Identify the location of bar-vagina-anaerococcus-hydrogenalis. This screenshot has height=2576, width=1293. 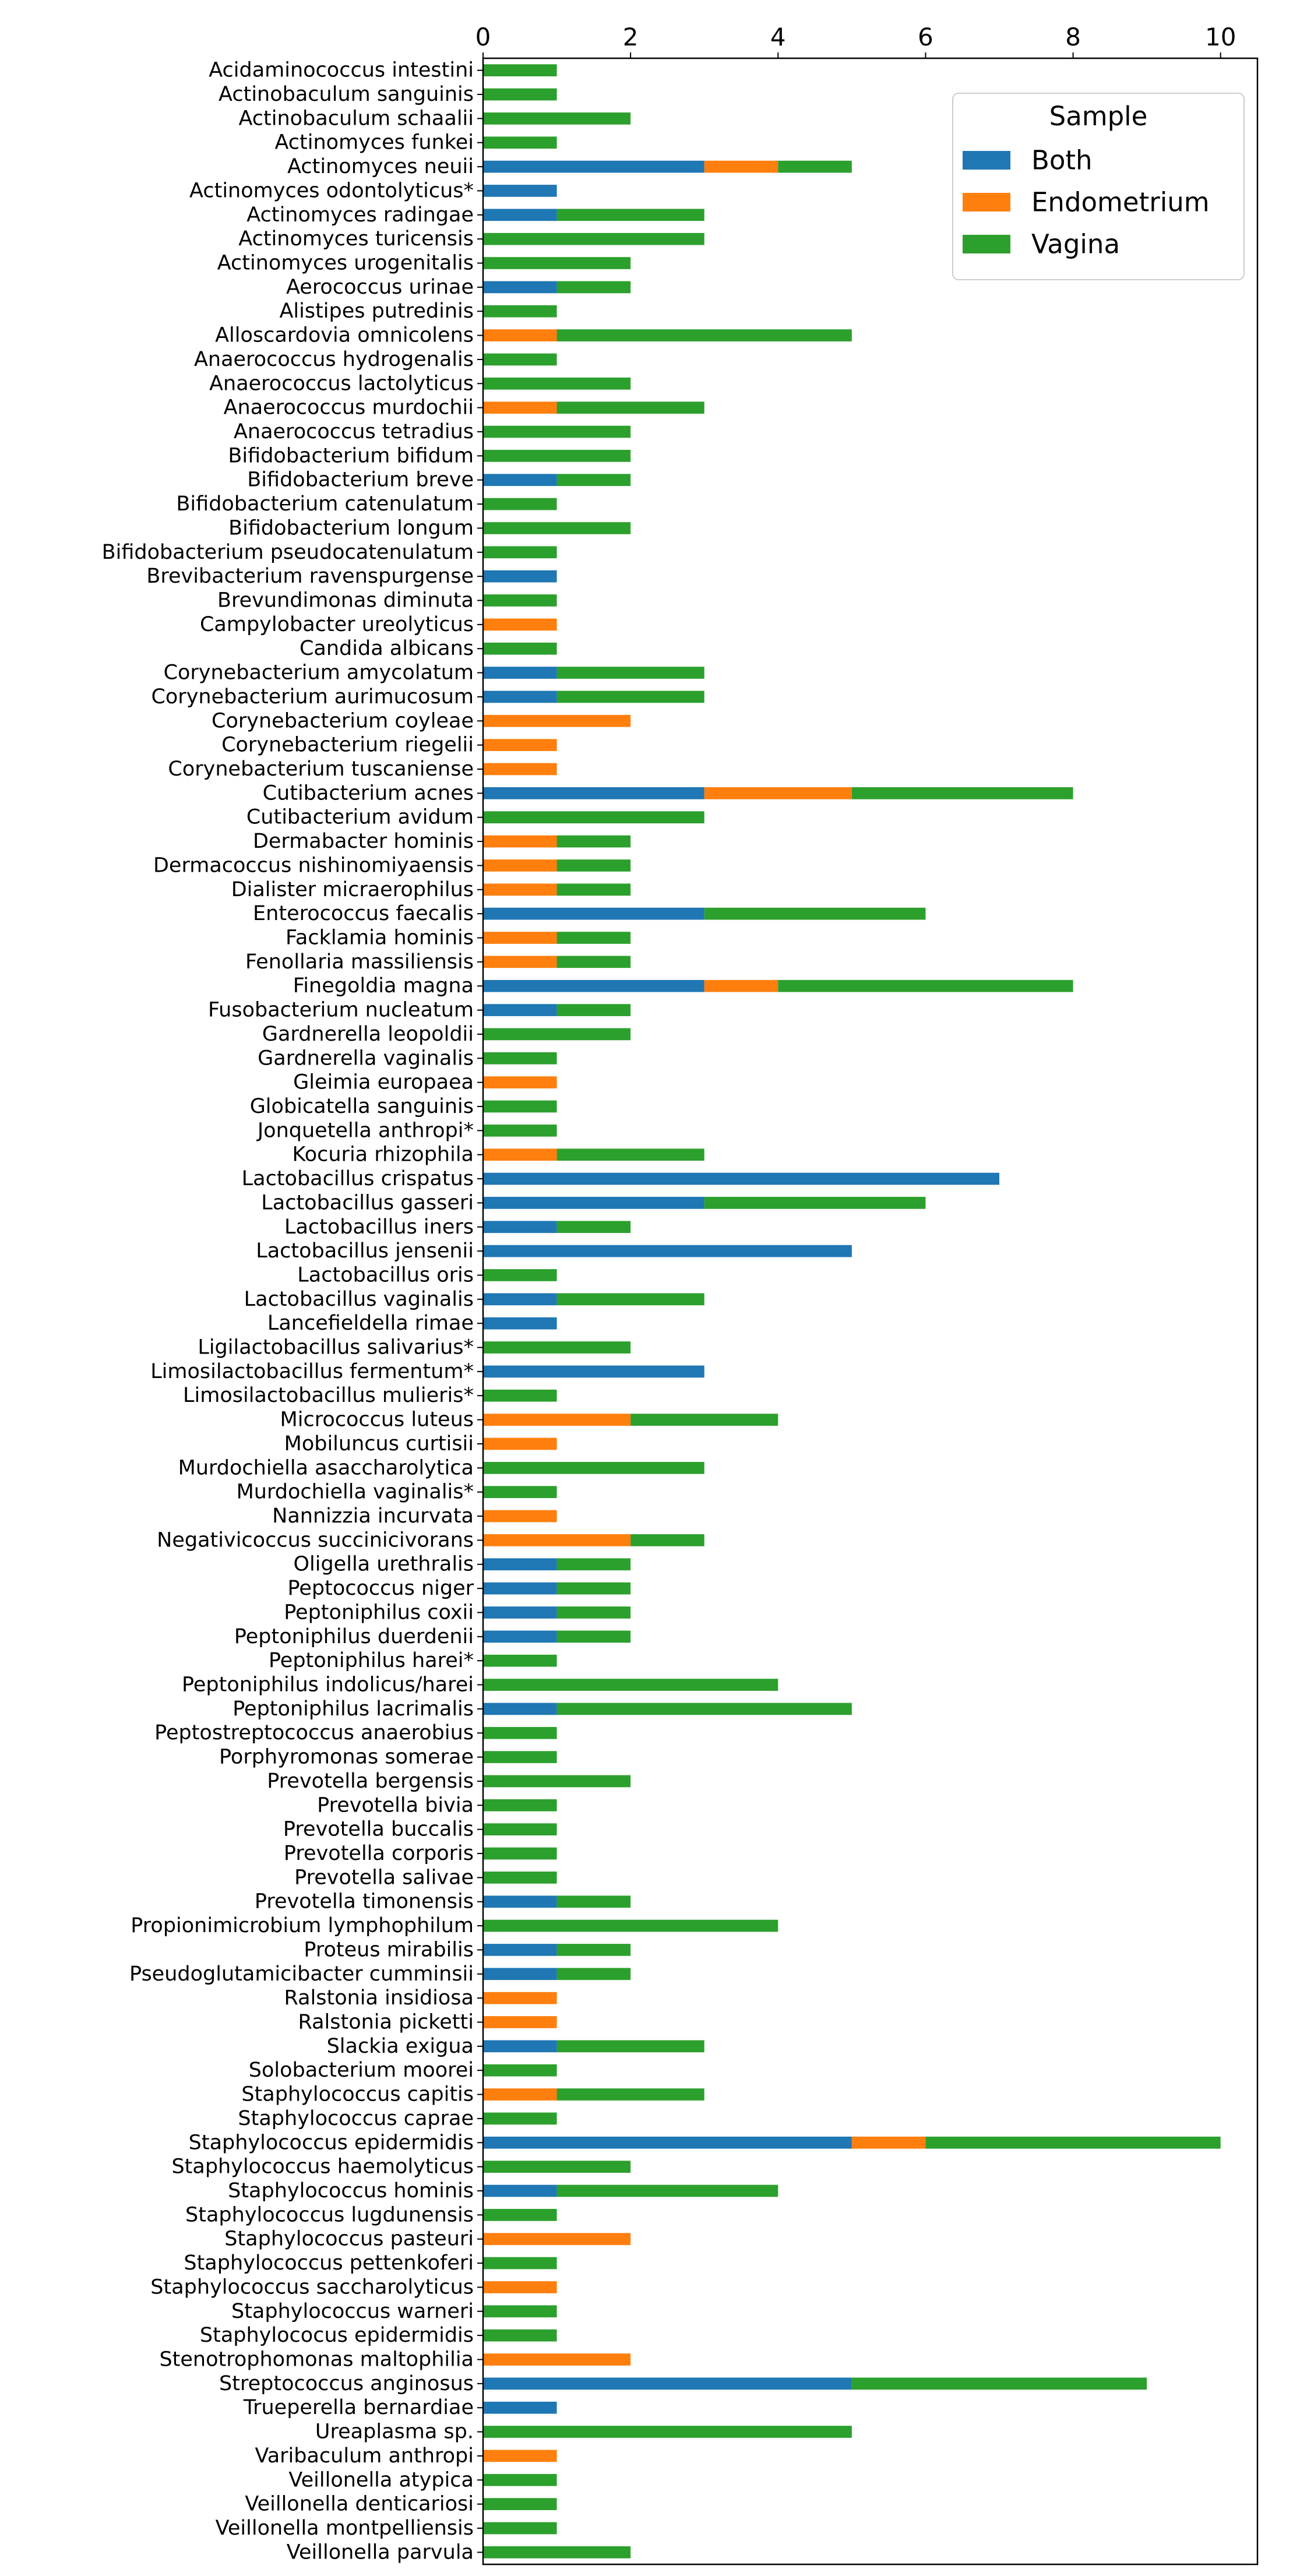
(520, 359).